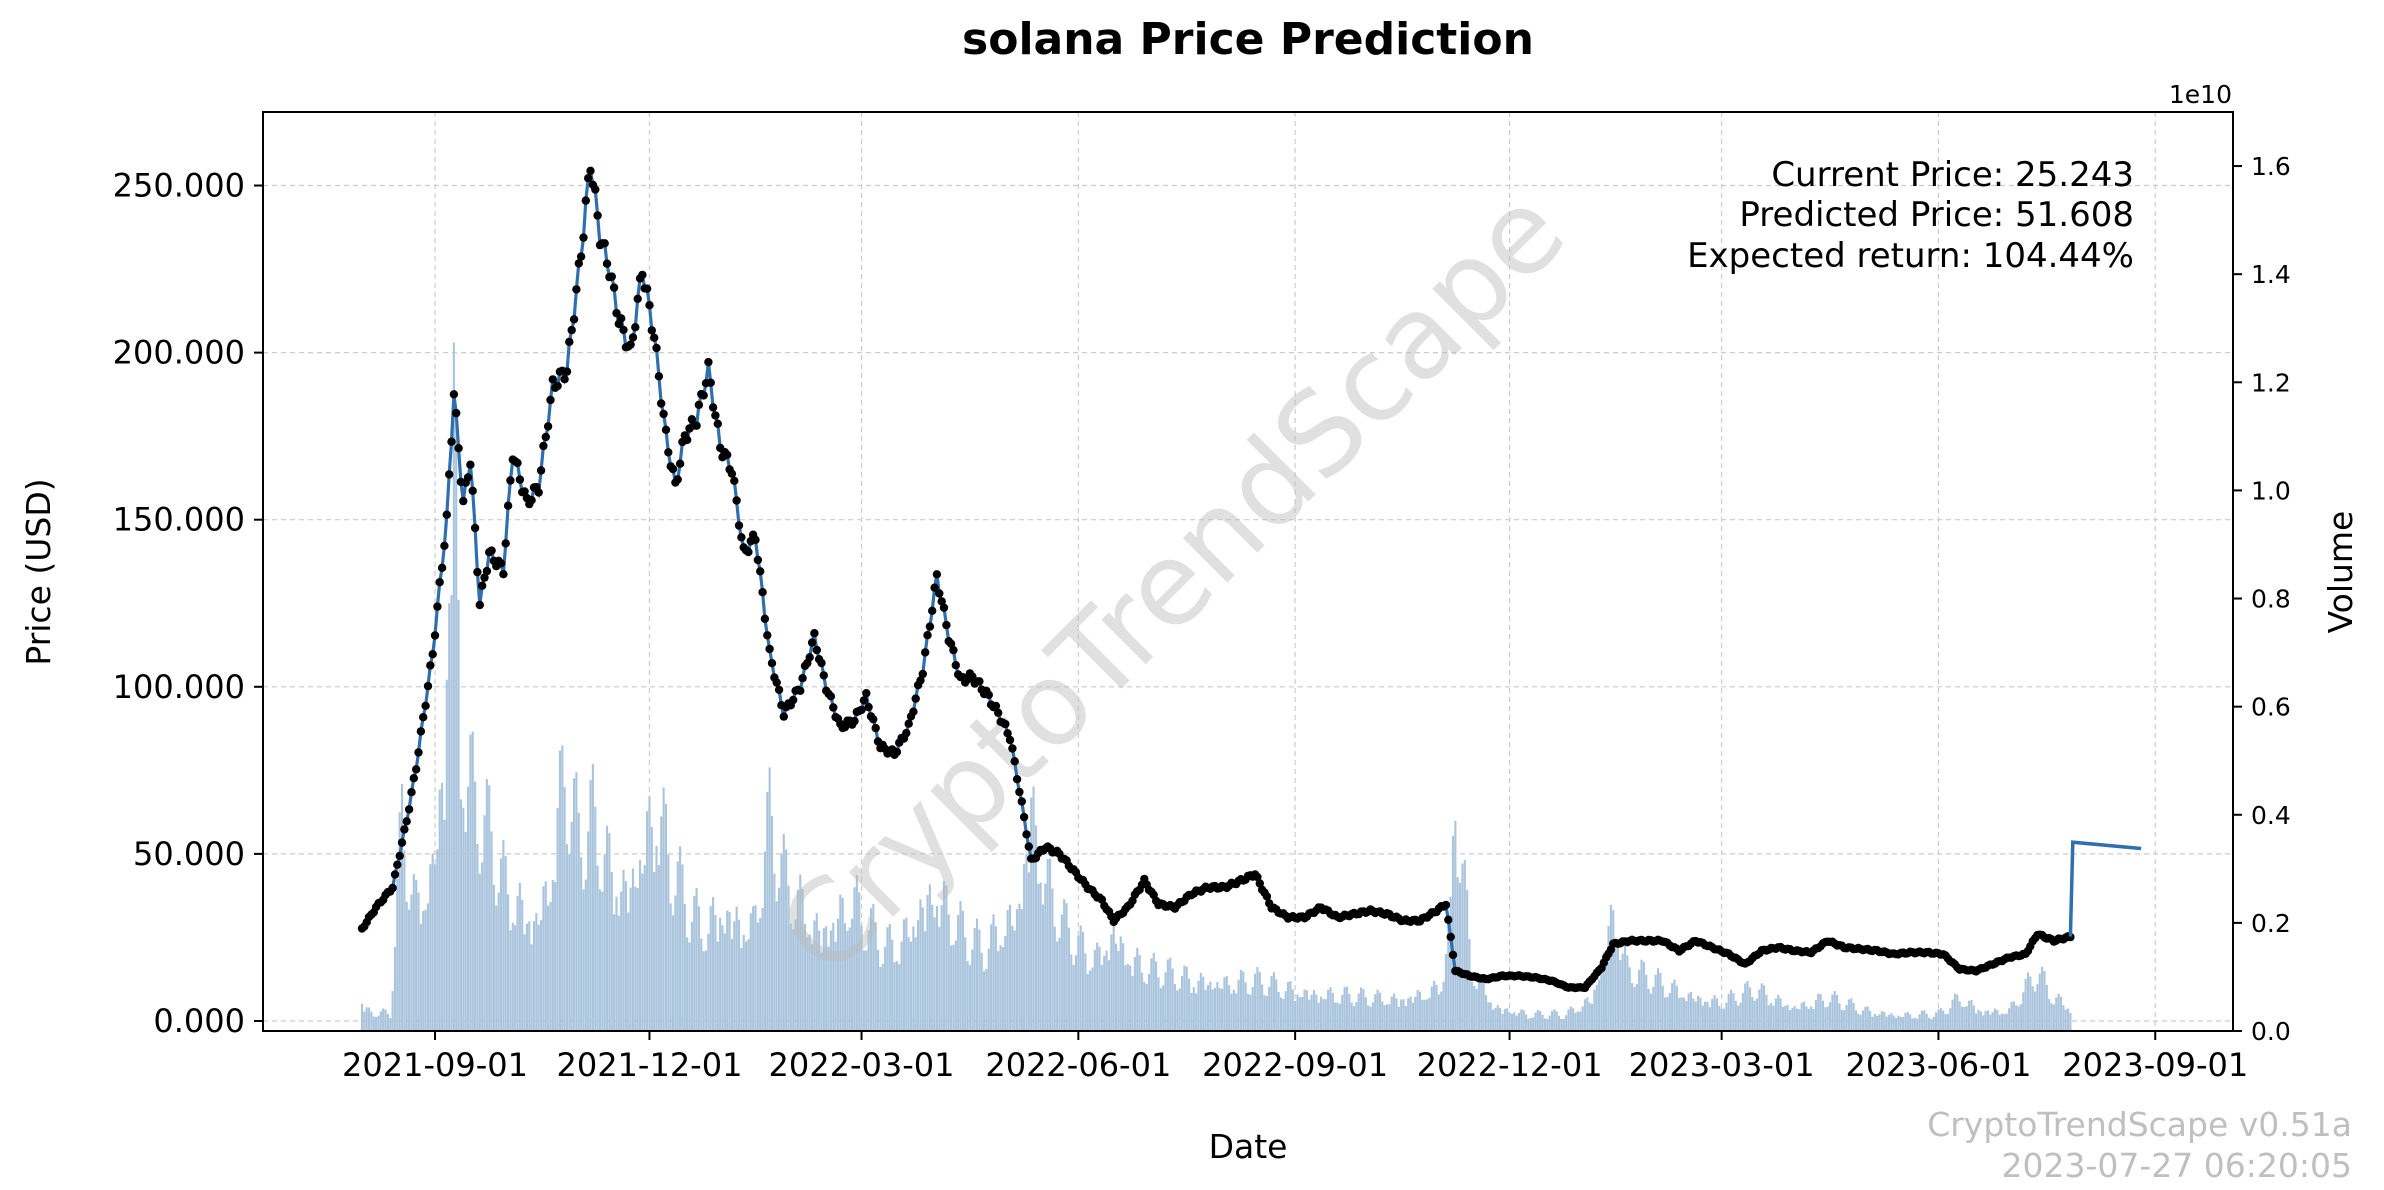 Image resolution: width=2384 pixels, height=1190 pixels. Describe the element at coordinates (2271, 1031) in the screenshot. I see `y2-tick-label: 0.0` at that location.